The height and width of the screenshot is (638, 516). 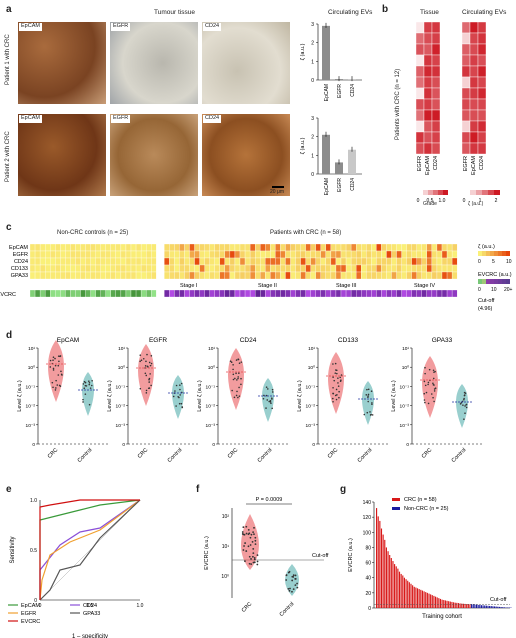 I want to click on x-axis-label: Training cohort, so click(x=442, y=617).